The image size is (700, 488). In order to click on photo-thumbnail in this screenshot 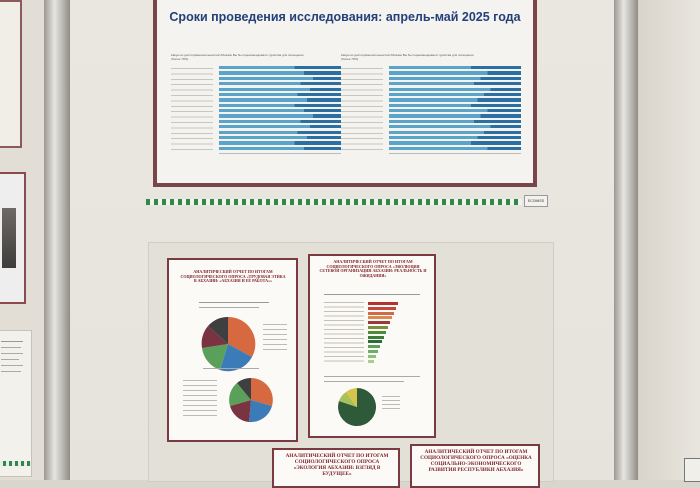, I will do `click(9, 238)`.